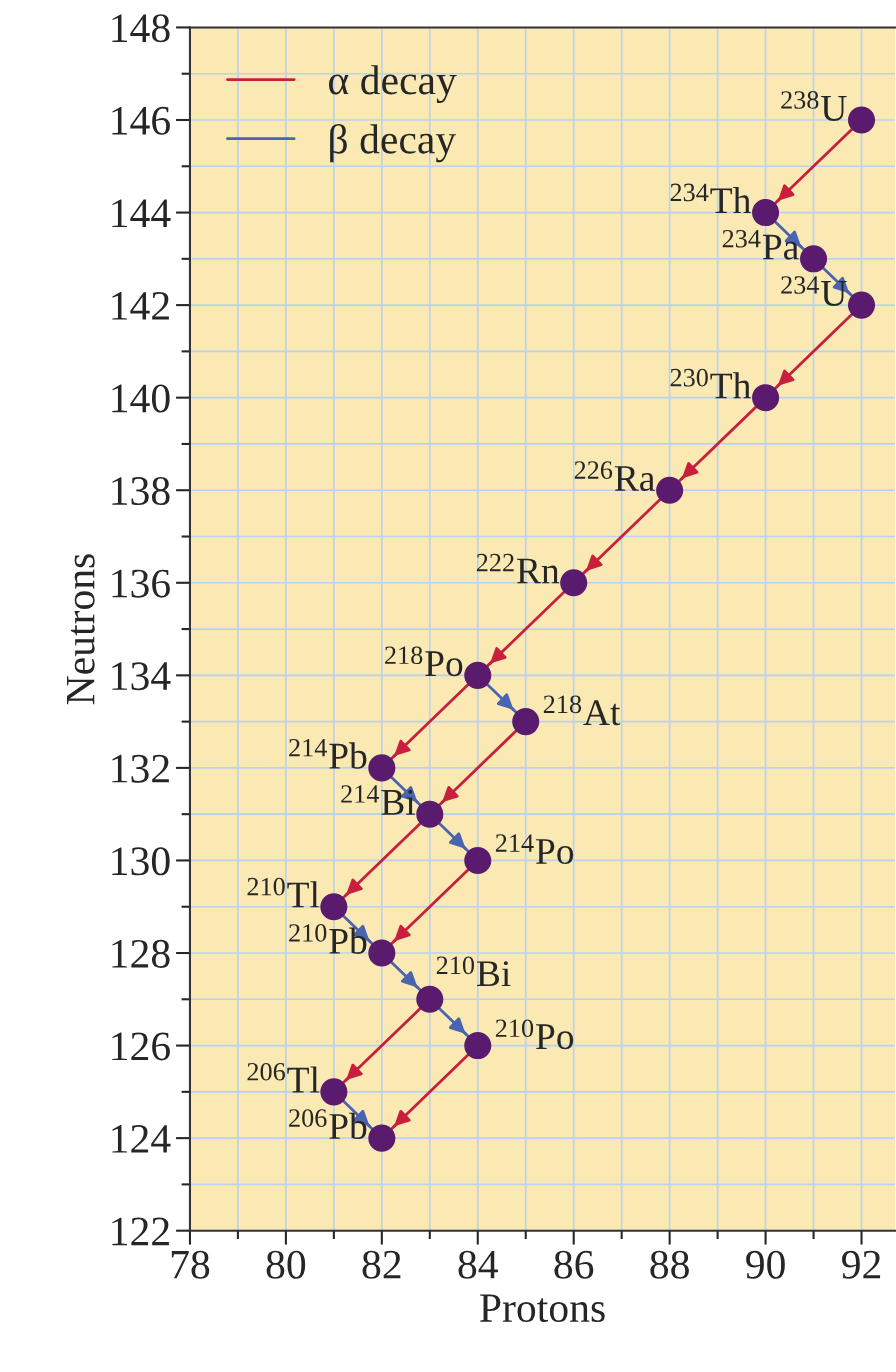 The height and width of the screenshot is (1372, 896). What do you see at coordinates (574, 1264) in the screenshot?
I see `x-tick-label: 86` at bounding box center [574, 1264].